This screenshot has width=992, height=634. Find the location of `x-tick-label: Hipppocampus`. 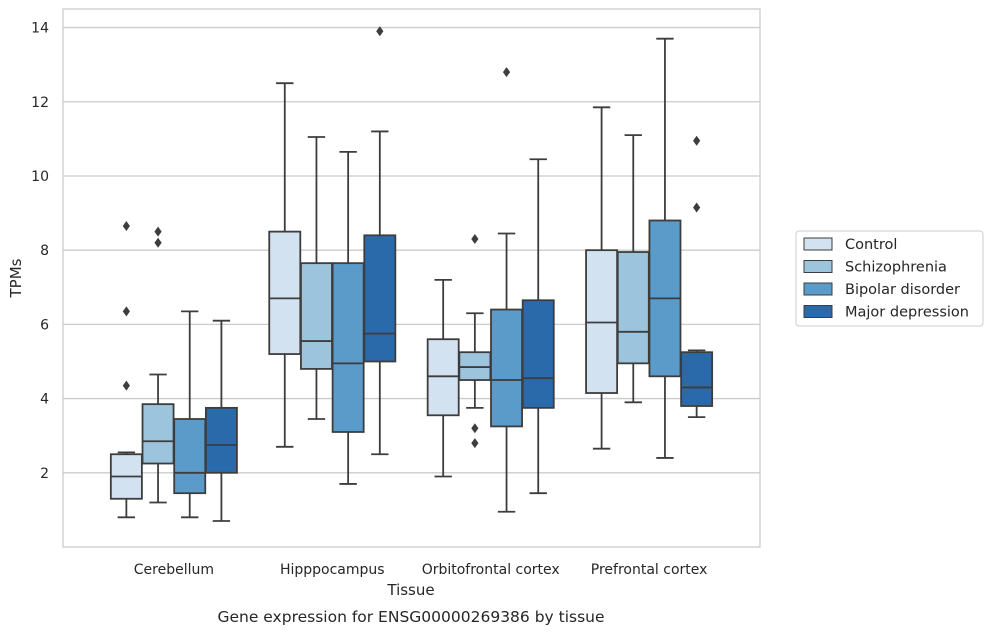

x-tick-label: Hipppocampus is located at coordinates (332, 570).